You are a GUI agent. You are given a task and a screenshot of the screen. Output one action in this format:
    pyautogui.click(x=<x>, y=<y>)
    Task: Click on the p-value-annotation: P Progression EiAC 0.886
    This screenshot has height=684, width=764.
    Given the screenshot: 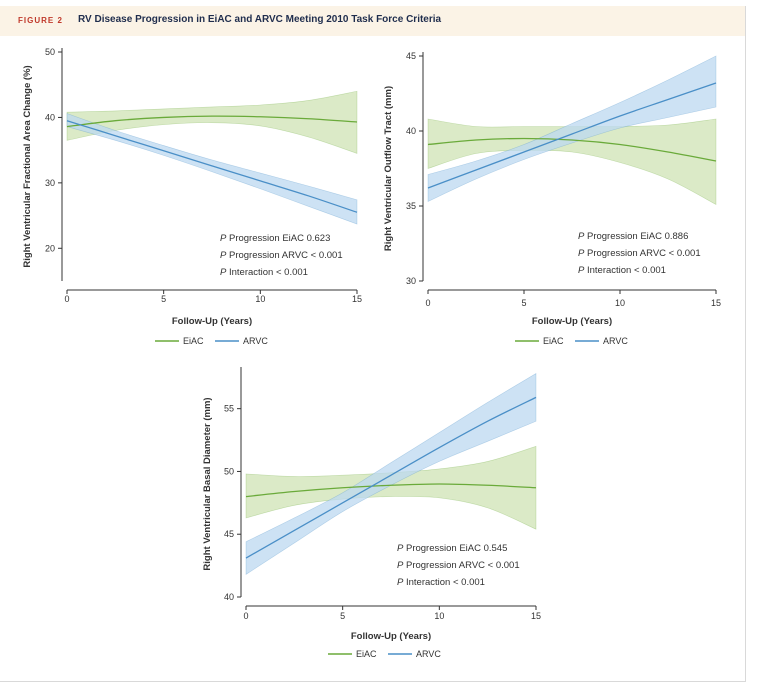 What is the action you would take?
    pyautogui.click(x=633, y=236)
    